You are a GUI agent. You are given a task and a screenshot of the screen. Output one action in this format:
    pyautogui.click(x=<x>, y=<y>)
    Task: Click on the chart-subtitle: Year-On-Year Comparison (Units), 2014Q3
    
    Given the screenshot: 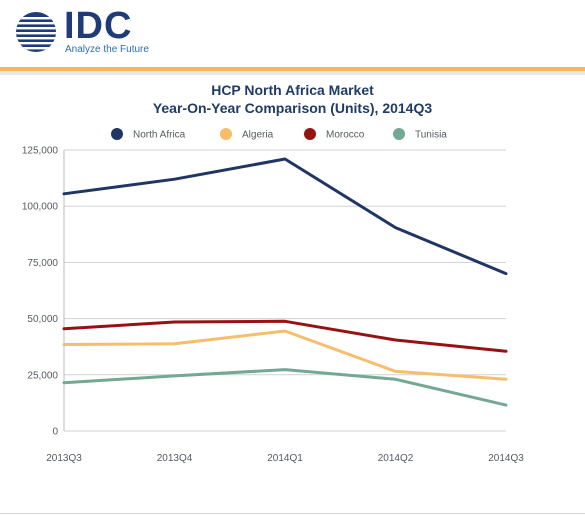 What is the action you would take?
    pyautogui.click(x=292, y=108)
    